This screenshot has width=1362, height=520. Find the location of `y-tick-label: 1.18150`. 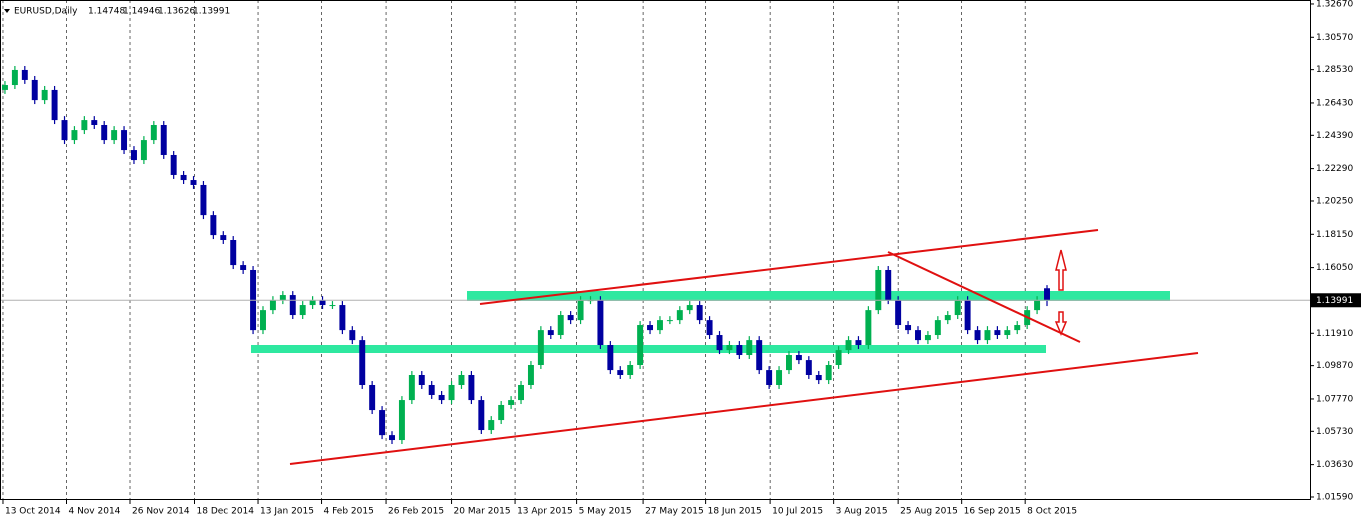

y-tick-label: 1.18150 is located at coordinates (1334, 235).